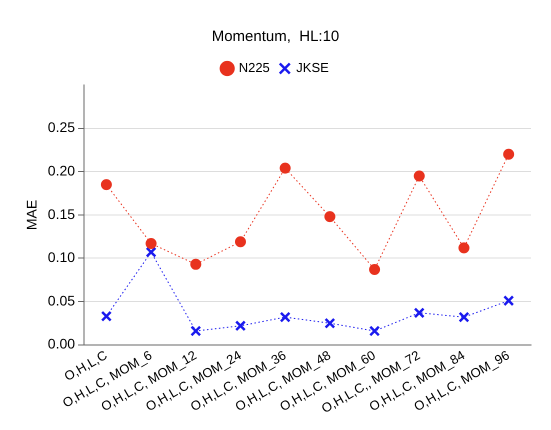 This screenshot has width=551, height=430. Describe the element at coordinates (276, 37) in the screenshot. I see `chart-title: Momentum, HL:10` at that location.